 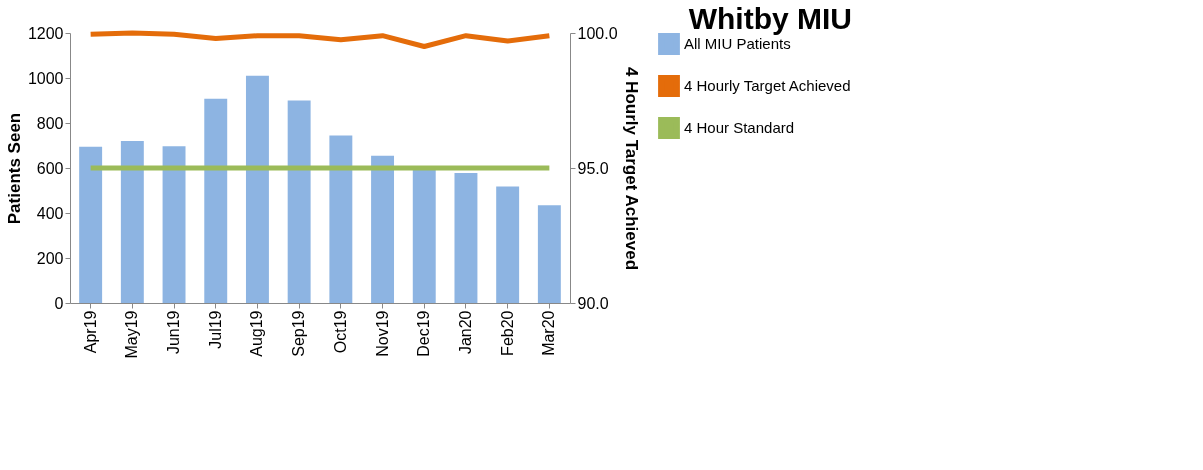 I want to click on x-tick-label: Aug19, so click(x=257, y=333).